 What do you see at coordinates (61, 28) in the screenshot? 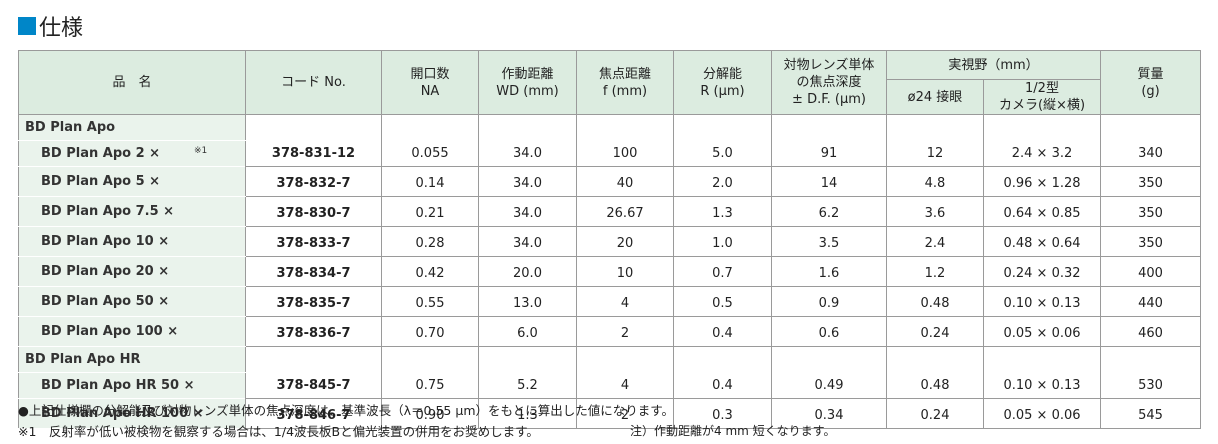
I see `title-text: 仕様` at bounding box center [61, 28].